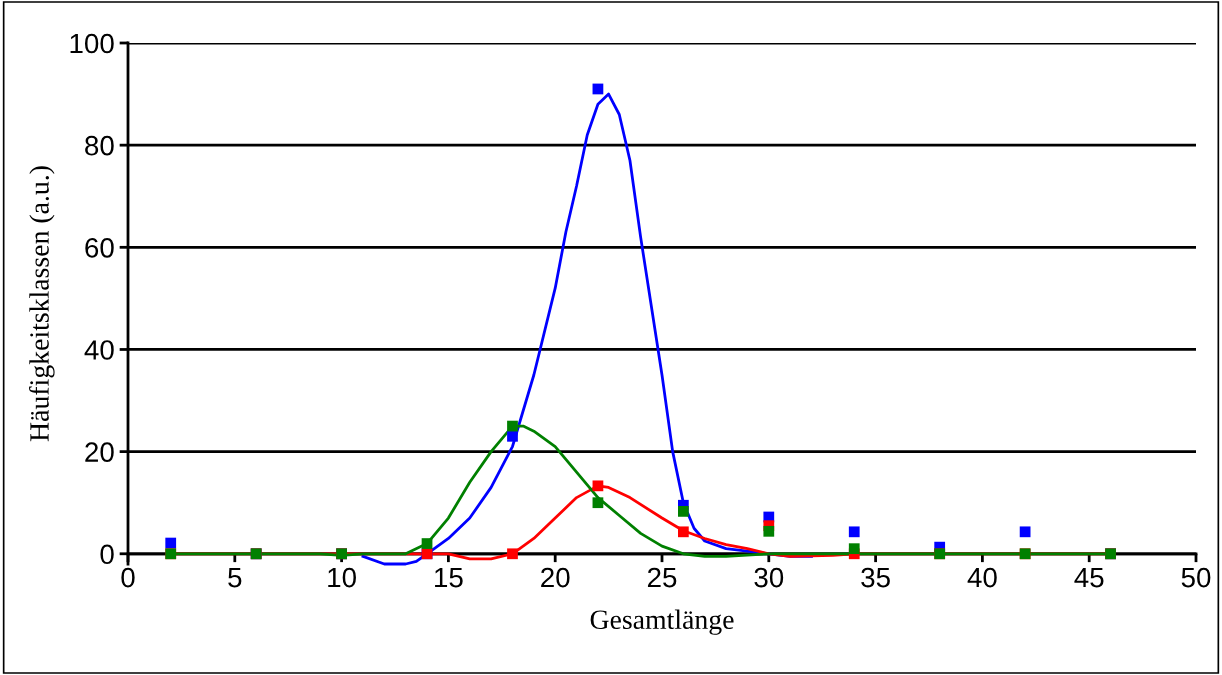 The width and height of the screenshot is (1222, 675). What do you see at coordinates (99, 145) in the screenshot?
I see `y-tick-label: 80` at bounding box center [99, 145].